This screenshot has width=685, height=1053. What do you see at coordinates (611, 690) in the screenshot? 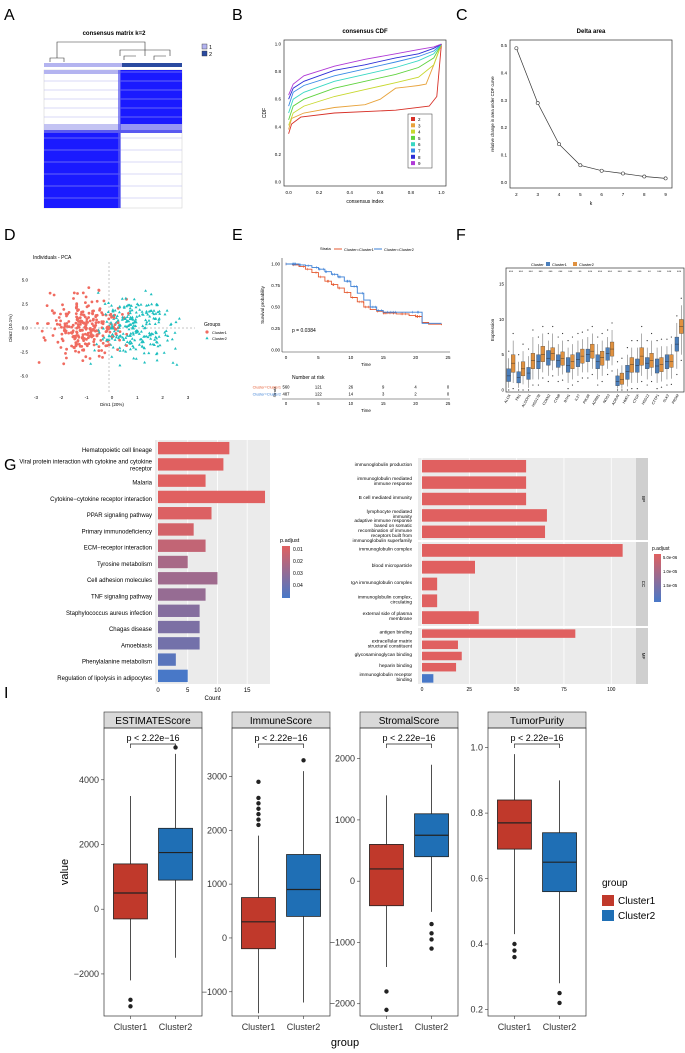
I see `x-tick-label: 100` at bounding box center [611, 690].